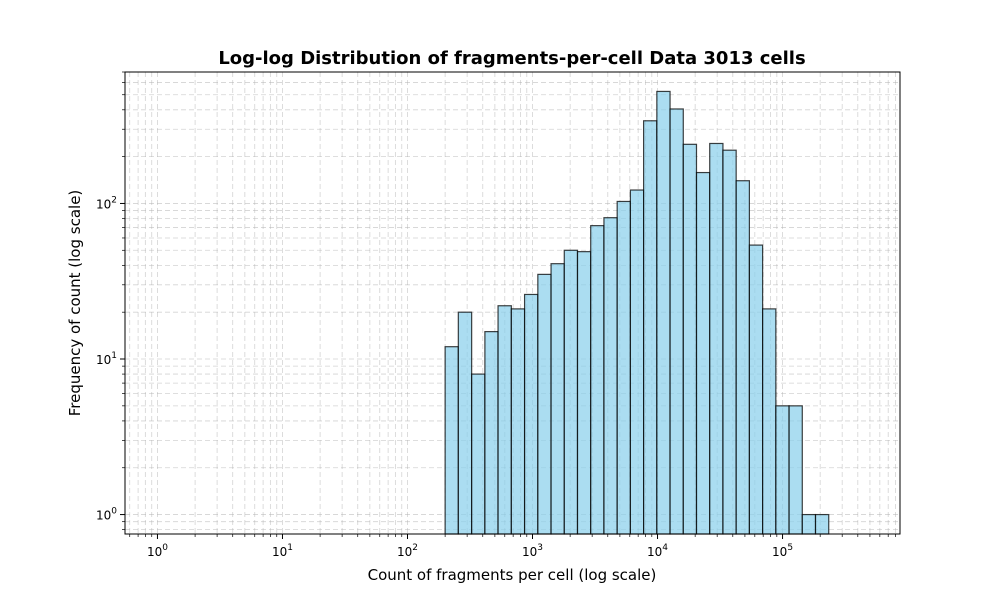  I want to click on y-tick-label: 10², so click(106, 203).